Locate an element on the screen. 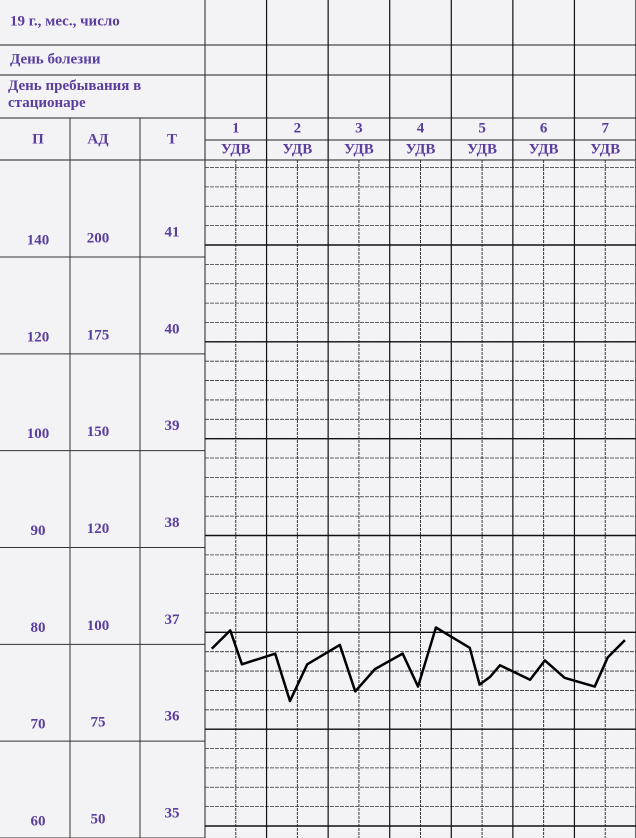 The image size is (636, 838). temperature-tick-label: 39 is located at coordinates (172, 426).